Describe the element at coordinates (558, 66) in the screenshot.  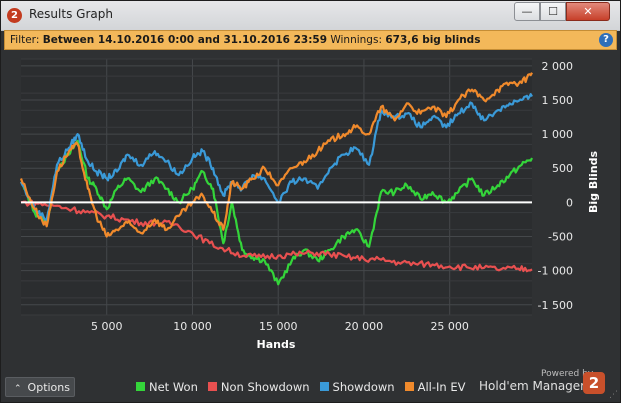
I see `y-tick-label: 2 000` at that location.